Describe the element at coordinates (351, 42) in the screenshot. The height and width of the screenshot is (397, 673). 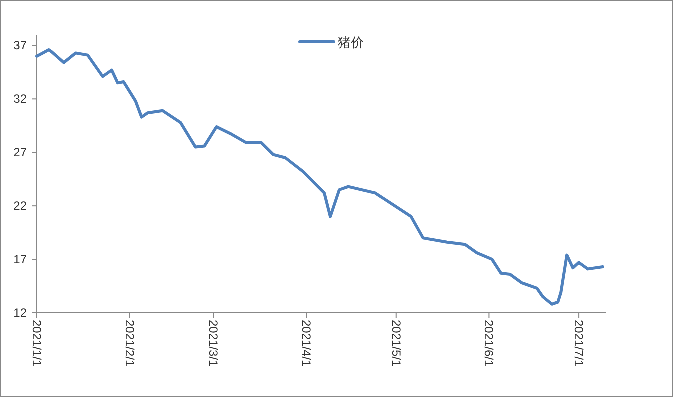
I see `legend-label: 猪价` at that location.